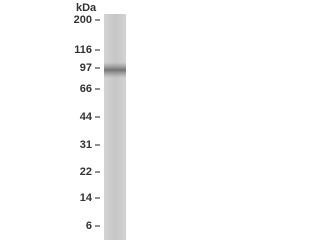 This screenshot has height=240, width=320. What do you see at coordinates (86, 8) in the screenshot?
I see `unit-label: kDa` at bounding box center [86, 8].